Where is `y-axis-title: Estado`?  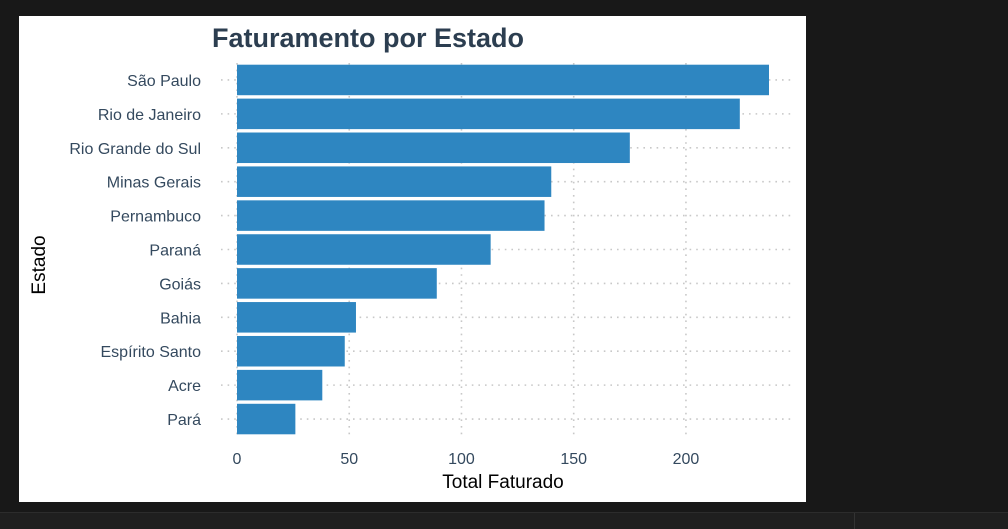
y-axis-title: Estado is located at coordinates (39, 264).